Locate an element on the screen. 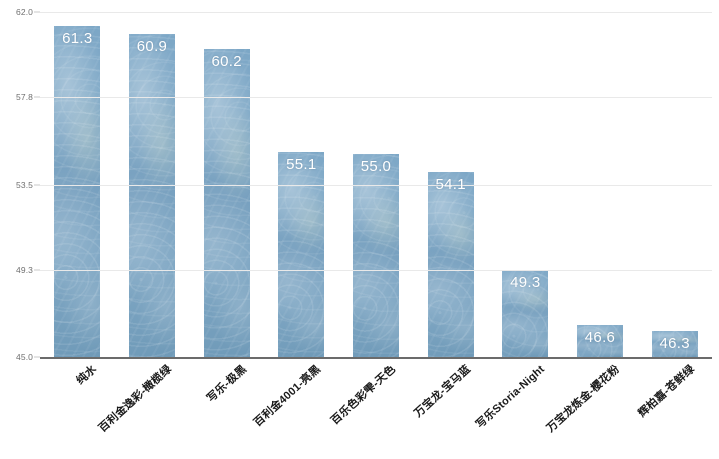 Image resolution: width=719 pixels, height=459 pixels. x-axis-category-label: 纯水 is located at coordinates (87, 375).